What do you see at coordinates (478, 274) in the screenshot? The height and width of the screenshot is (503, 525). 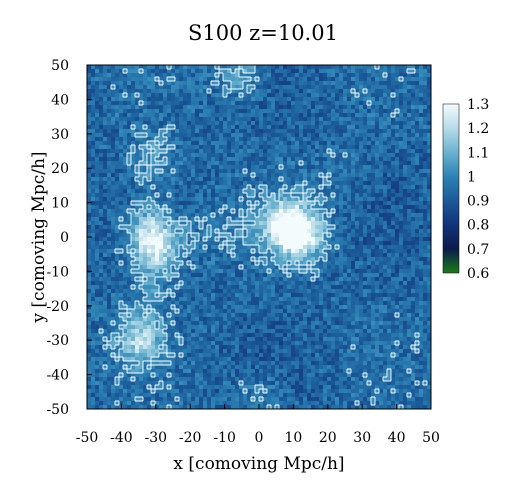 I see `colorbar-tick-label: 0.6` at bounding box center [478, 274].